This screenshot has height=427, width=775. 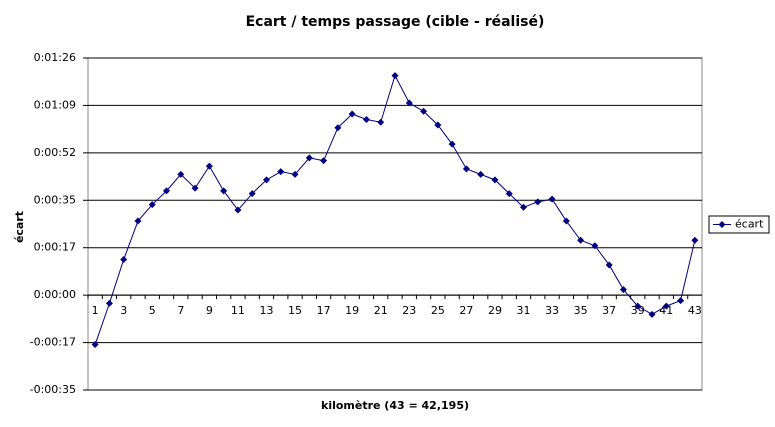 I want to click on x-tick-label: 1, so click(x=95, y=310).